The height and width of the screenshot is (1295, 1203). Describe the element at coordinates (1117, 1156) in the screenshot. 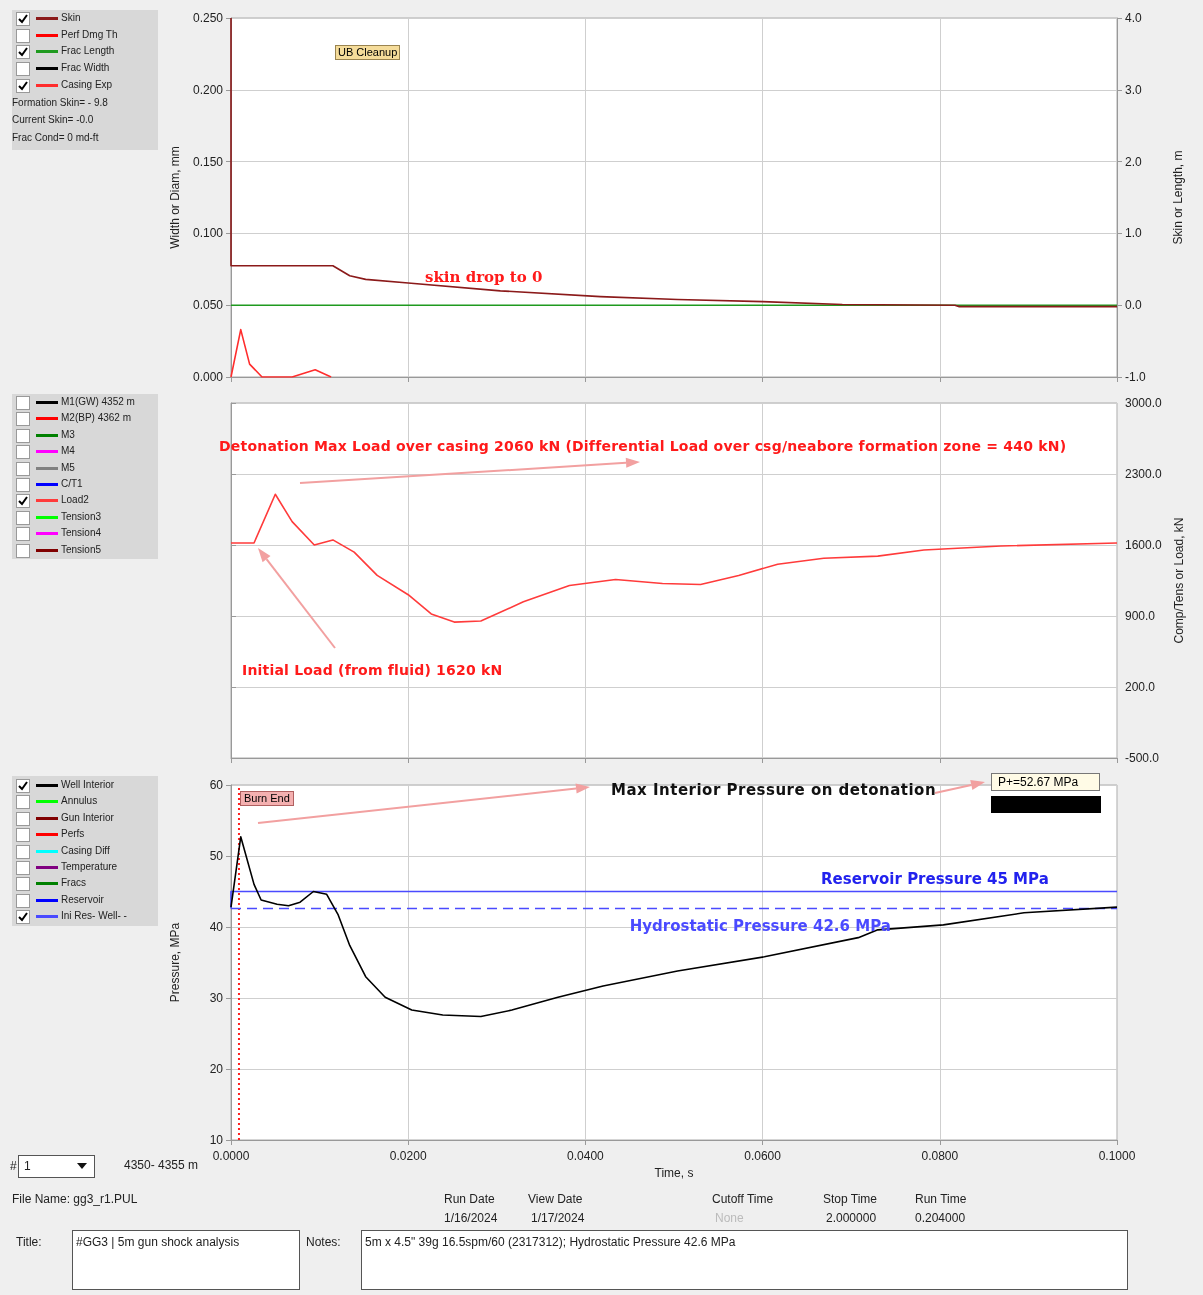

I see `x-tick-label: 0.1000` at that location.